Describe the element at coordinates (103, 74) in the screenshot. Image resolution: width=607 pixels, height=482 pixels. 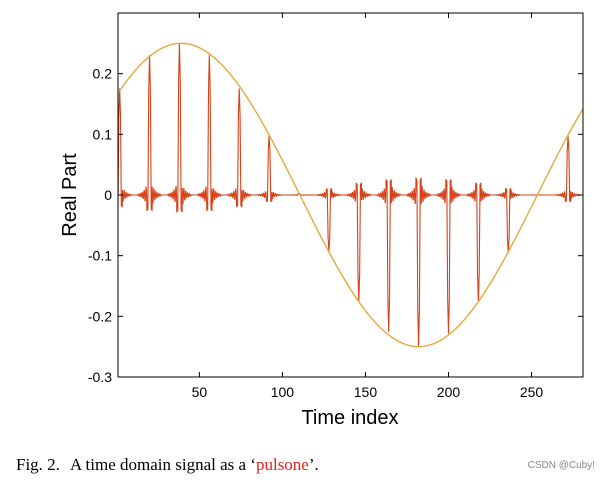
I see `y-tick-label: 0.2` at that location.